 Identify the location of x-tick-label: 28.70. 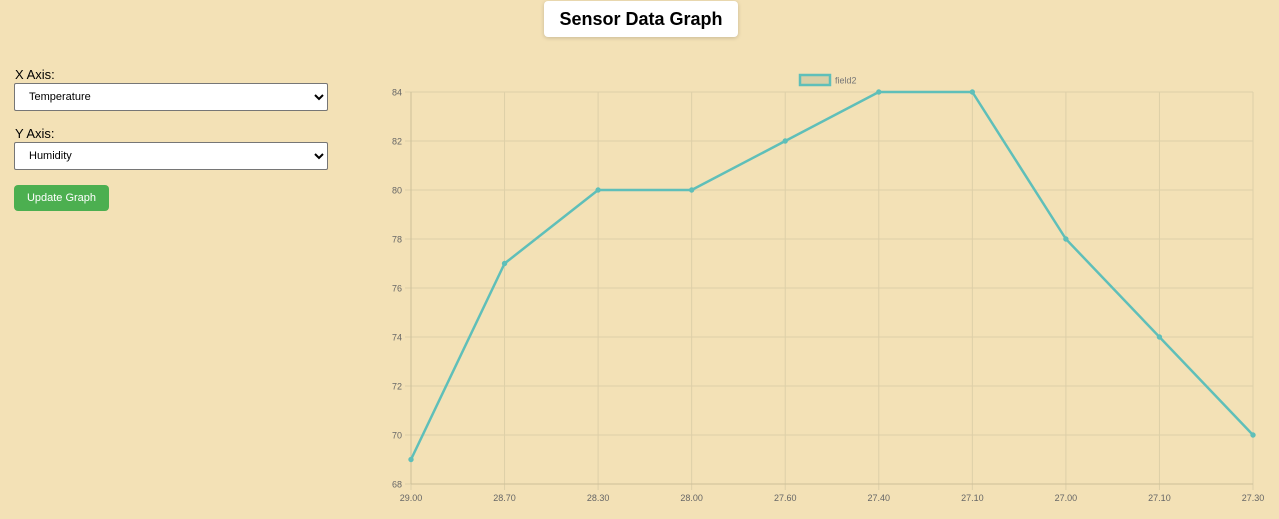
(504, 498).